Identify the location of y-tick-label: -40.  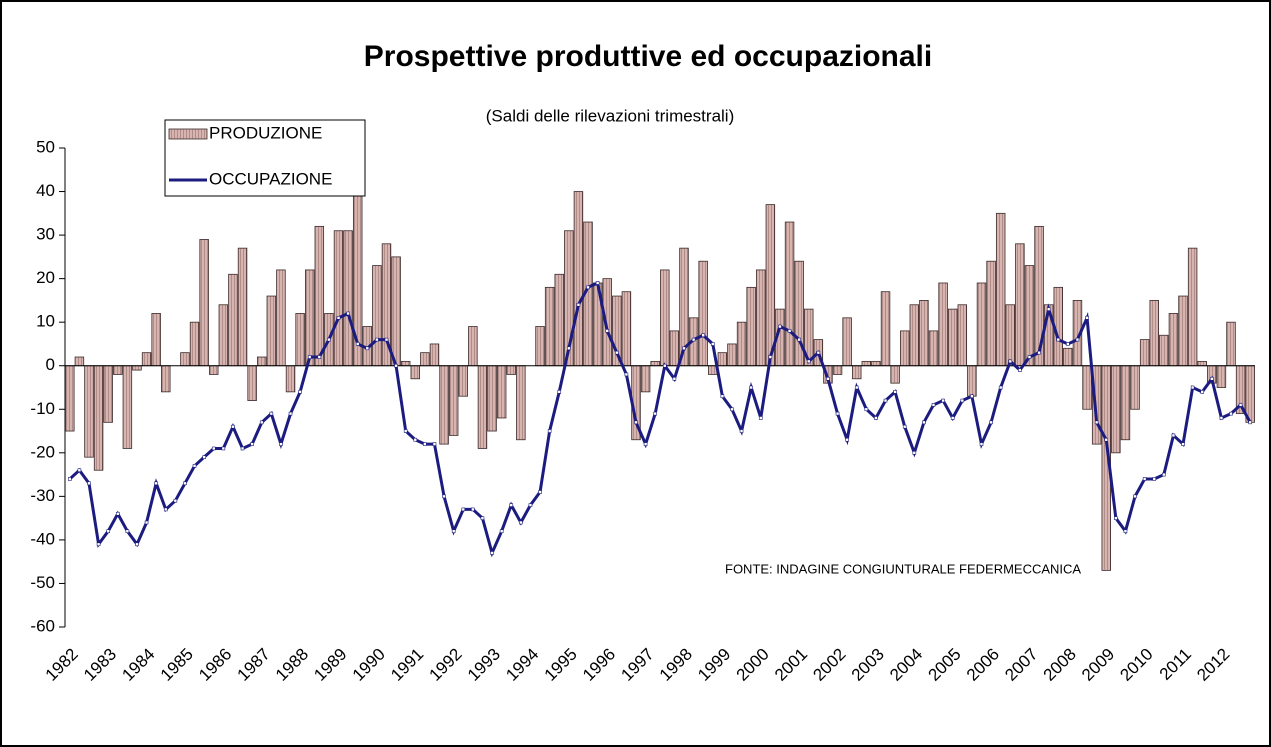
(42, 538).